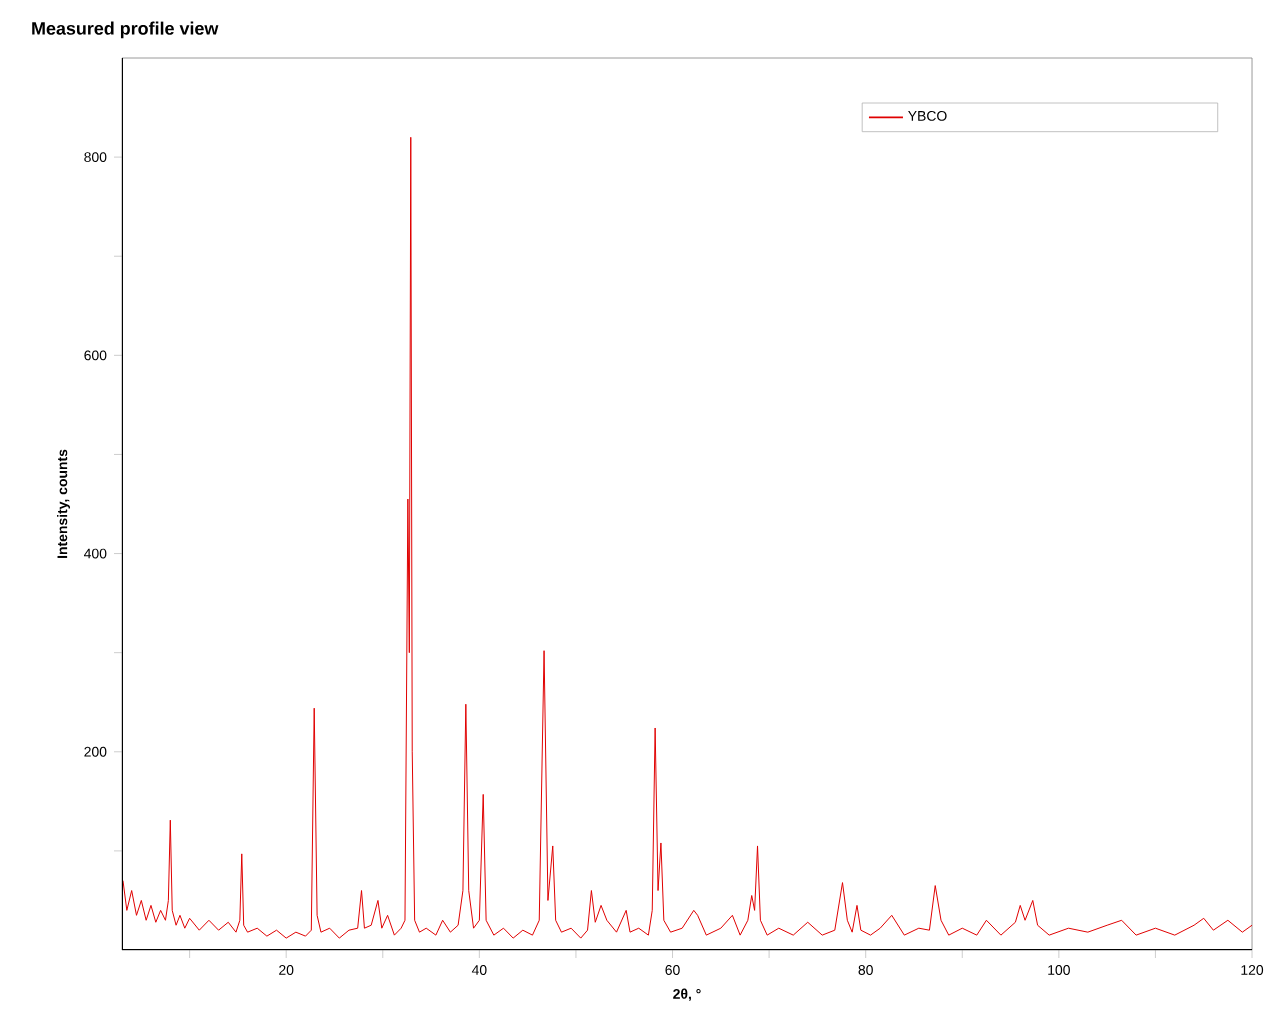 The width and height of the screenshot is (1266, 1026). I want to click on chart-title: Measured profile view, so click(125, 30).